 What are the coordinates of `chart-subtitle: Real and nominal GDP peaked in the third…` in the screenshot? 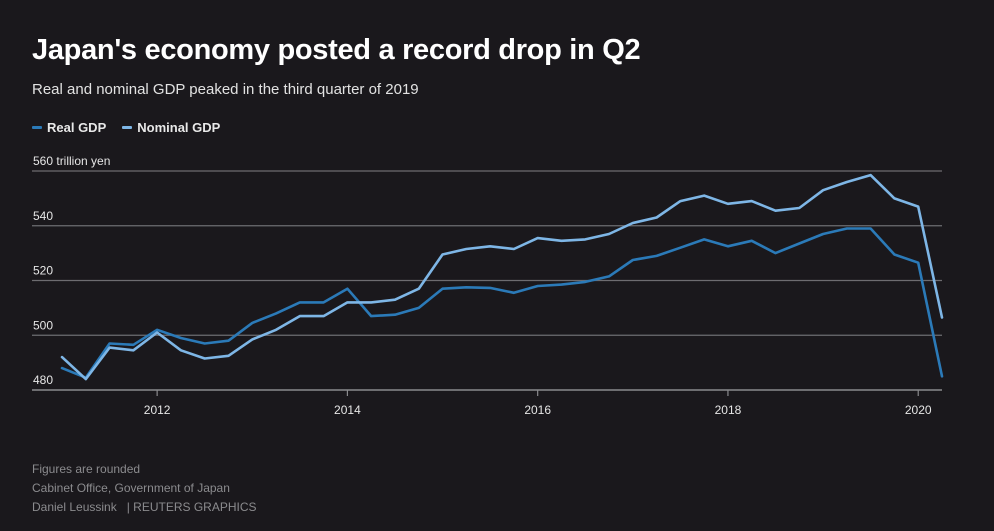 It's located at (225, 89).